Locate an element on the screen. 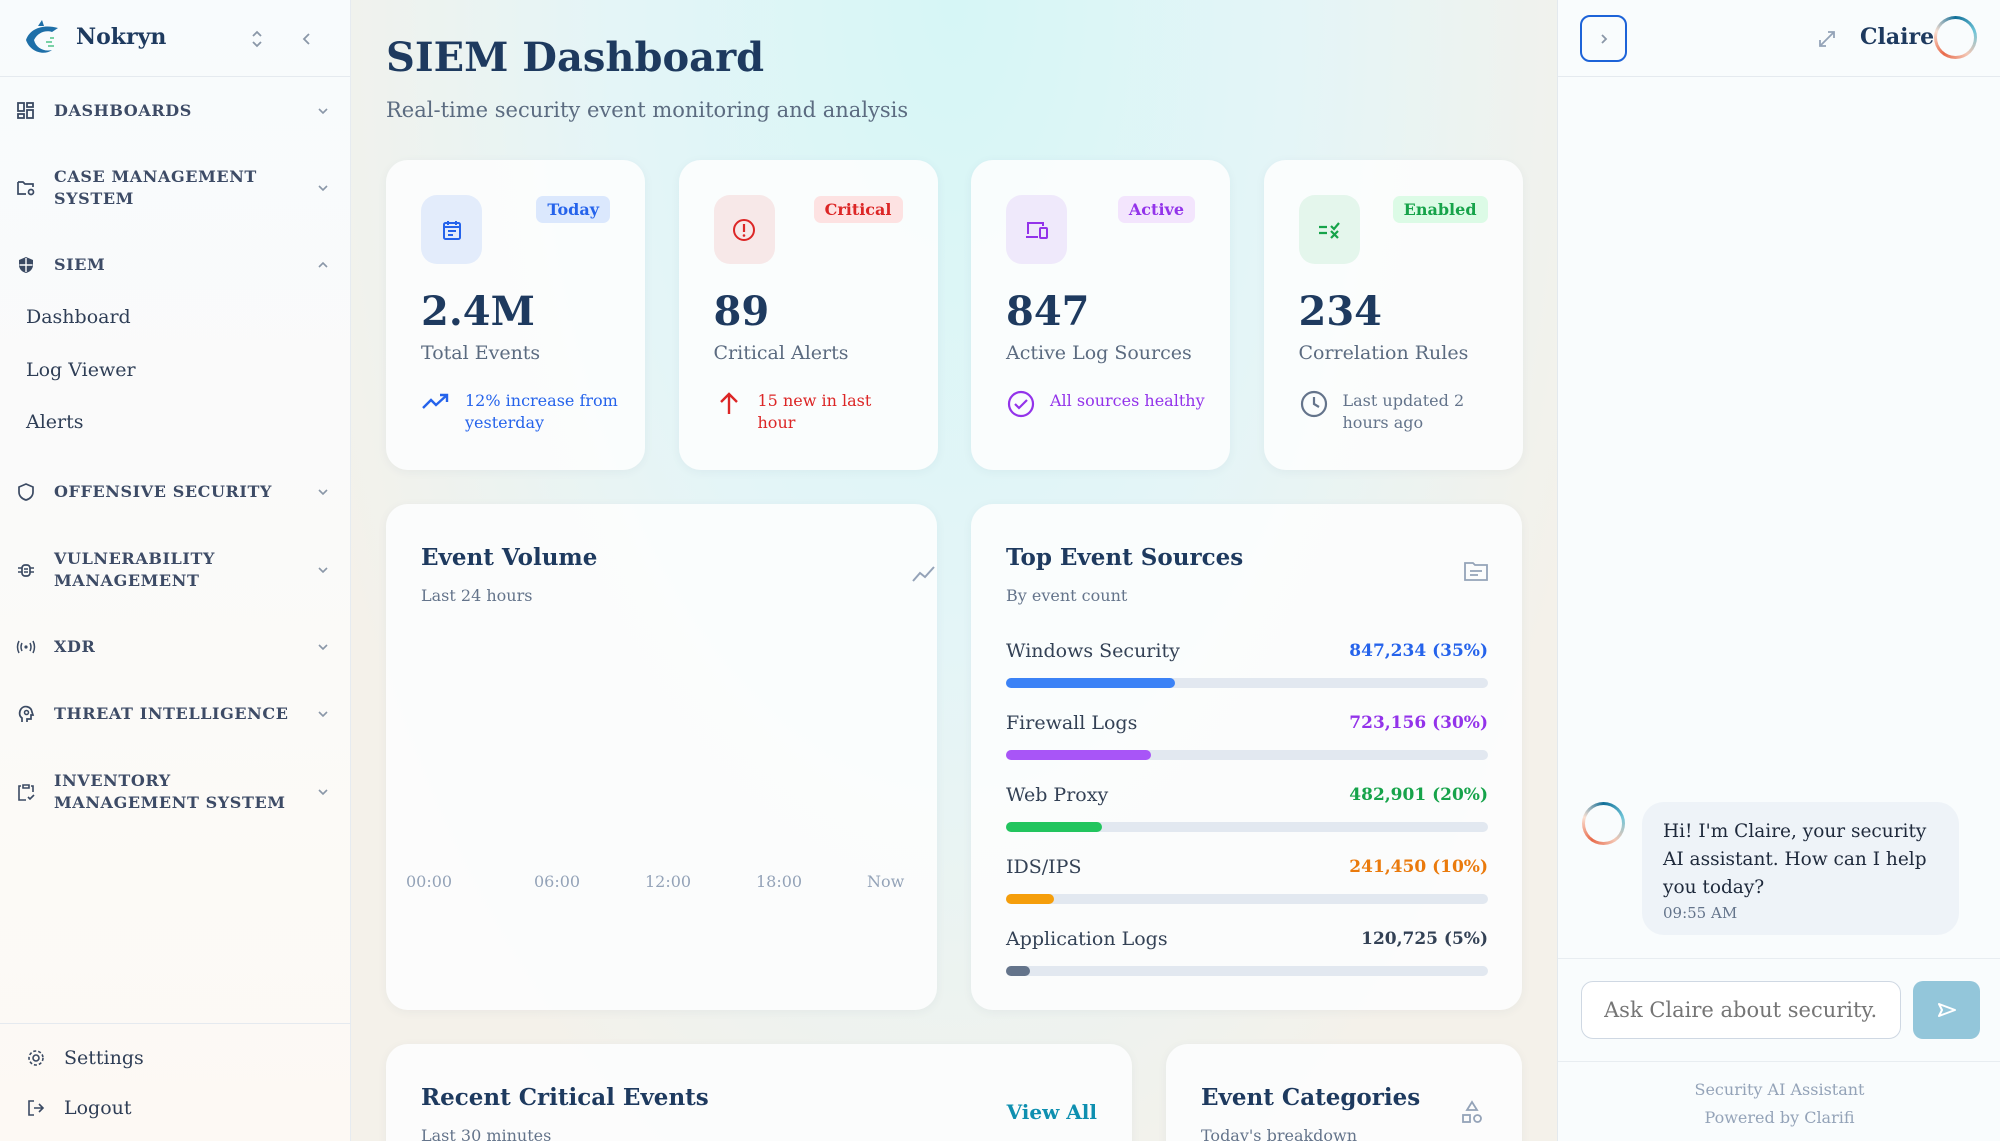  stat-label: Total Events is located at coordinates (481, 353).